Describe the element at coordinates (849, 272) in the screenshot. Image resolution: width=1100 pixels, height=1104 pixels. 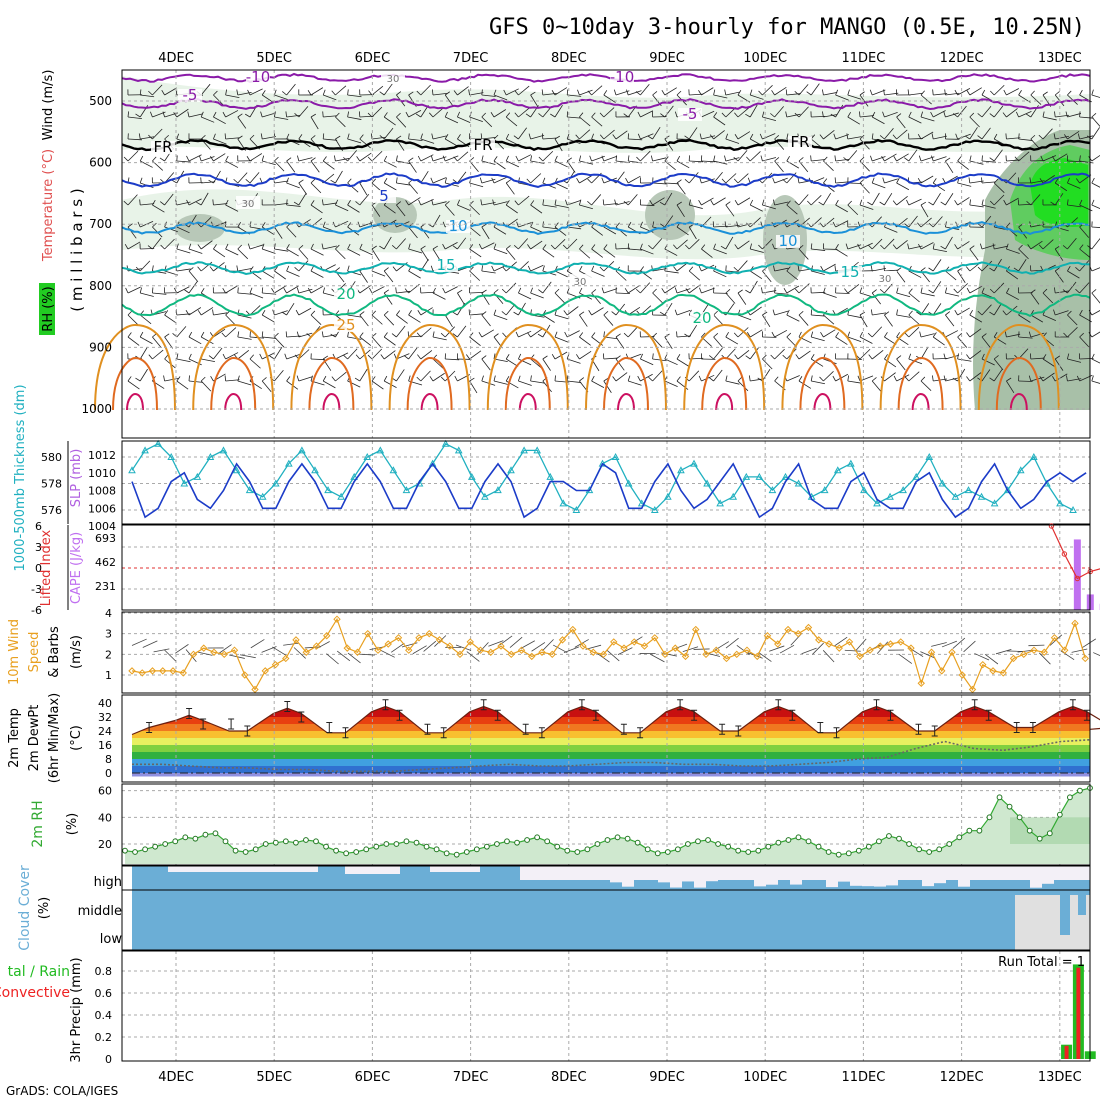
I see `contour-label: 15` at that location.